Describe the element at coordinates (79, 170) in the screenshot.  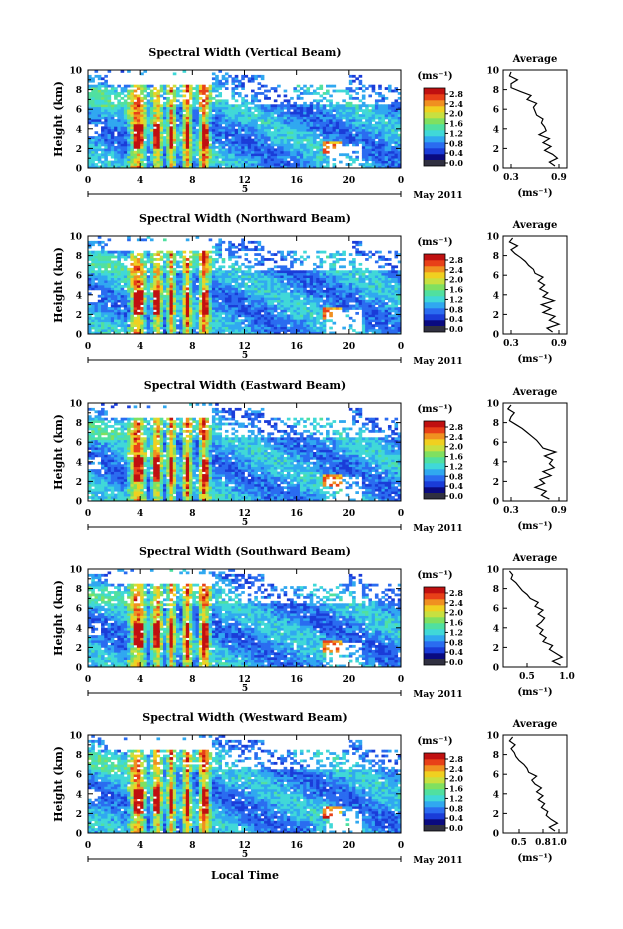
I see `y-tick-label: 0` at that location.